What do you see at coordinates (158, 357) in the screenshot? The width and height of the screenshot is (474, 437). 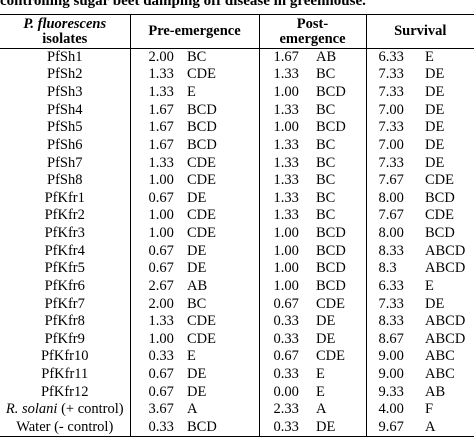 I see `pre-emergence-value: 0.33` at bounding box center [158, 357].